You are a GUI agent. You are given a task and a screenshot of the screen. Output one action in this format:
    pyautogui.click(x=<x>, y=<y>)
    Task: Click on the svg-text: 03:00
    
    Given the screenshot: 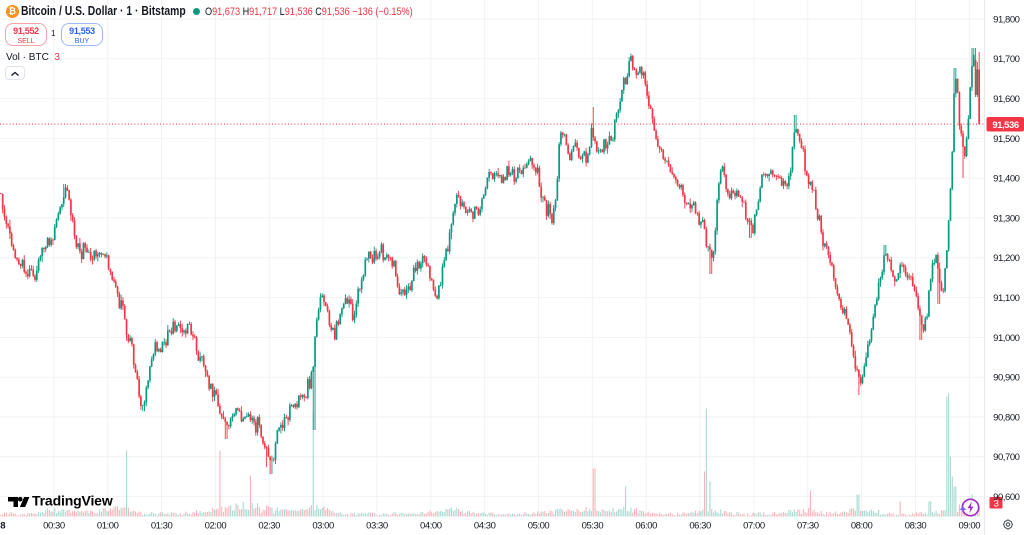 What is the action you would take?
    pyautogui.click(x=323, y=526)
    